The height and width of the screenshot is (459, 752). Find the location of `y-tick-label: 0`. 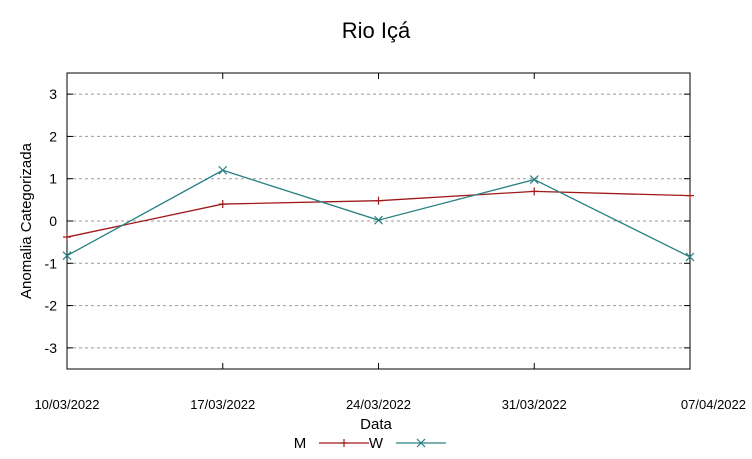

y-tick-label: 0 is located at coordinates (53, 221).